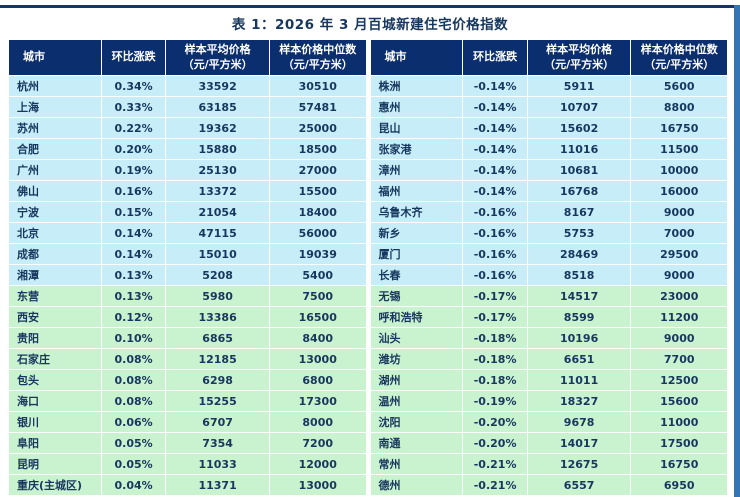 The height and width of the screenshot is (497, 740). Describe the element at coordinates (579, 212) in the screenshot. I see `cell-avg: 8167` at that location.